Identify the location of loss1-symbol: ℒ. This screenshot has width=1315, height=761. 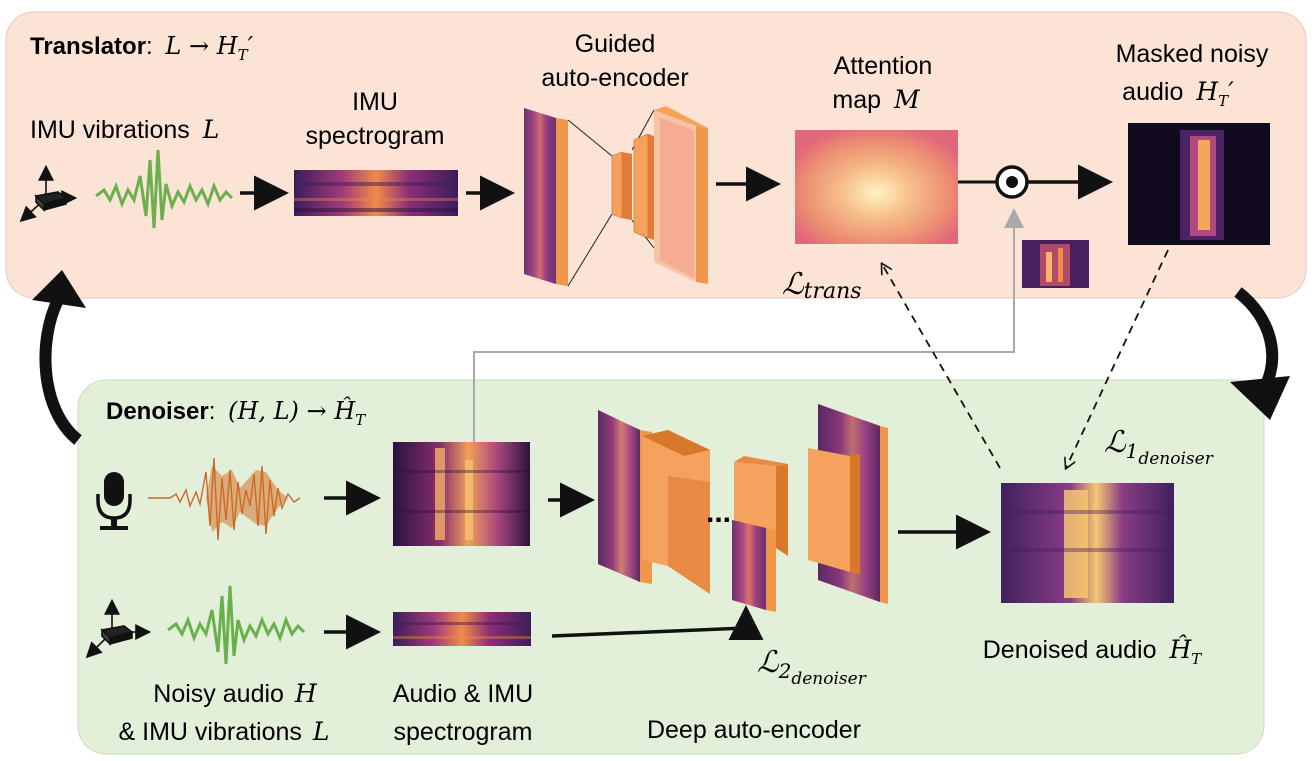
(1115, 442).